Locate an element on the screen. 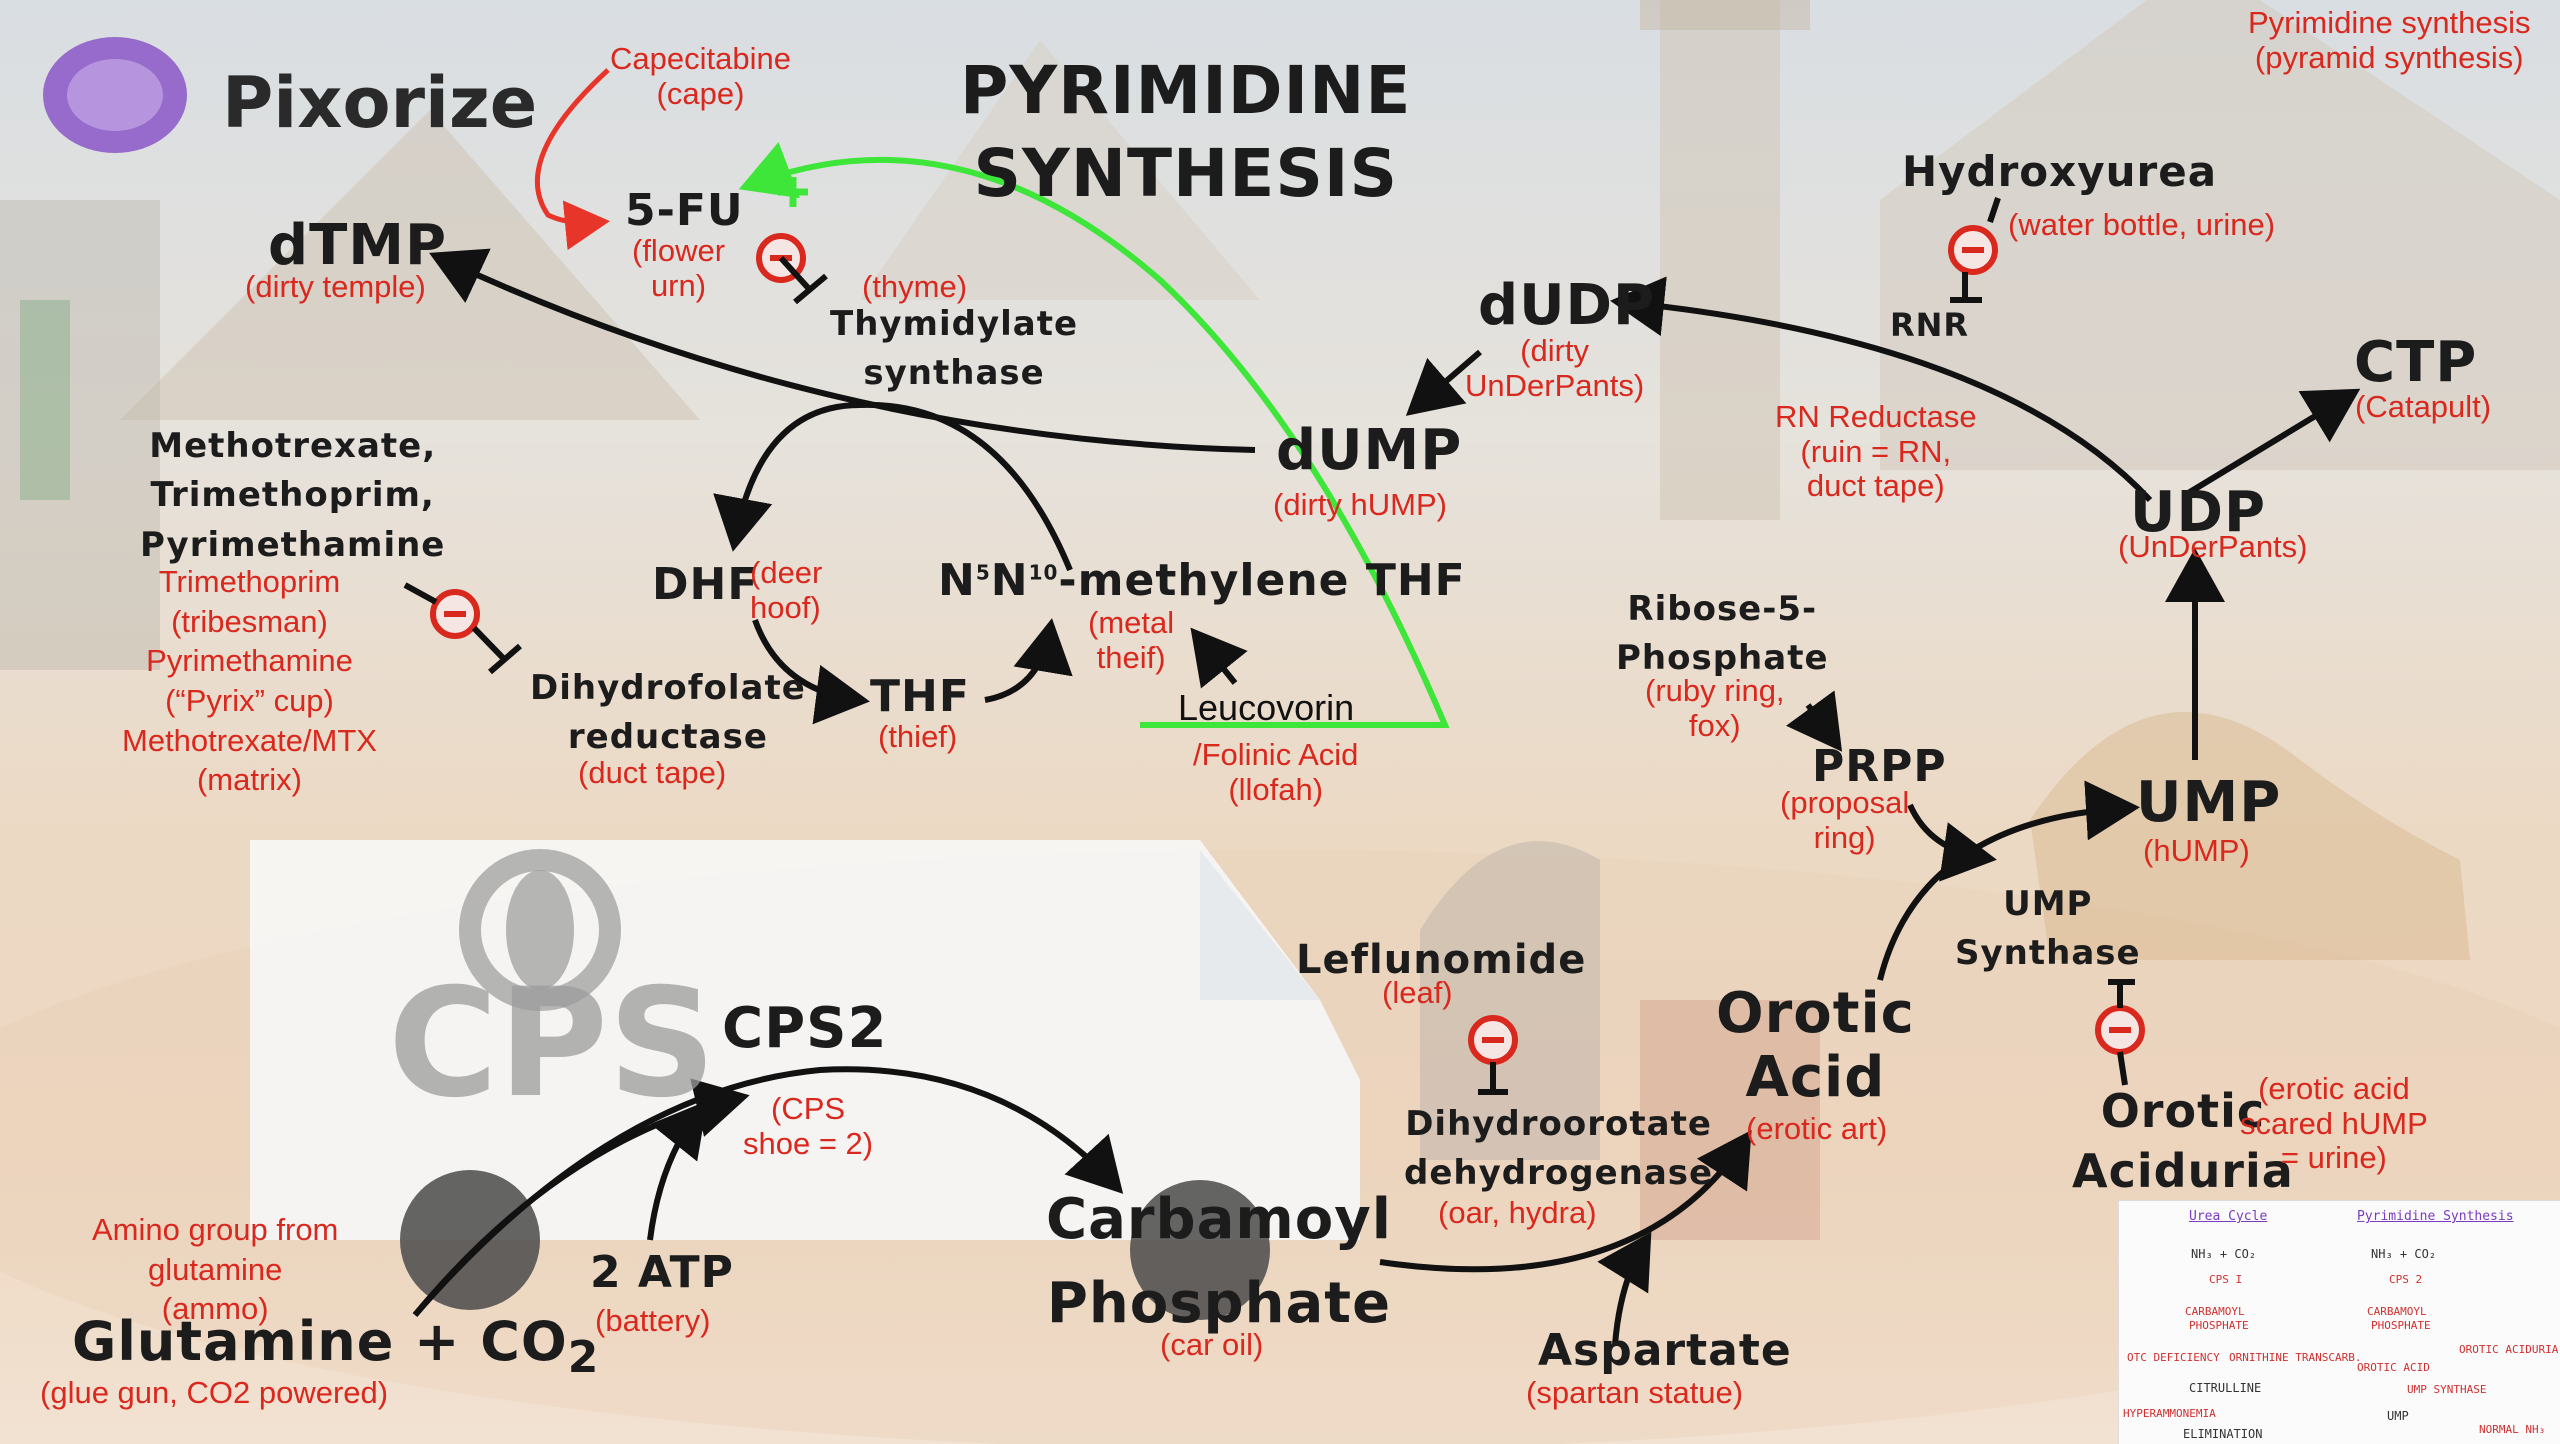  corner-note-line2: (pyramid synthesis) is located at coordinates (2389, 57).